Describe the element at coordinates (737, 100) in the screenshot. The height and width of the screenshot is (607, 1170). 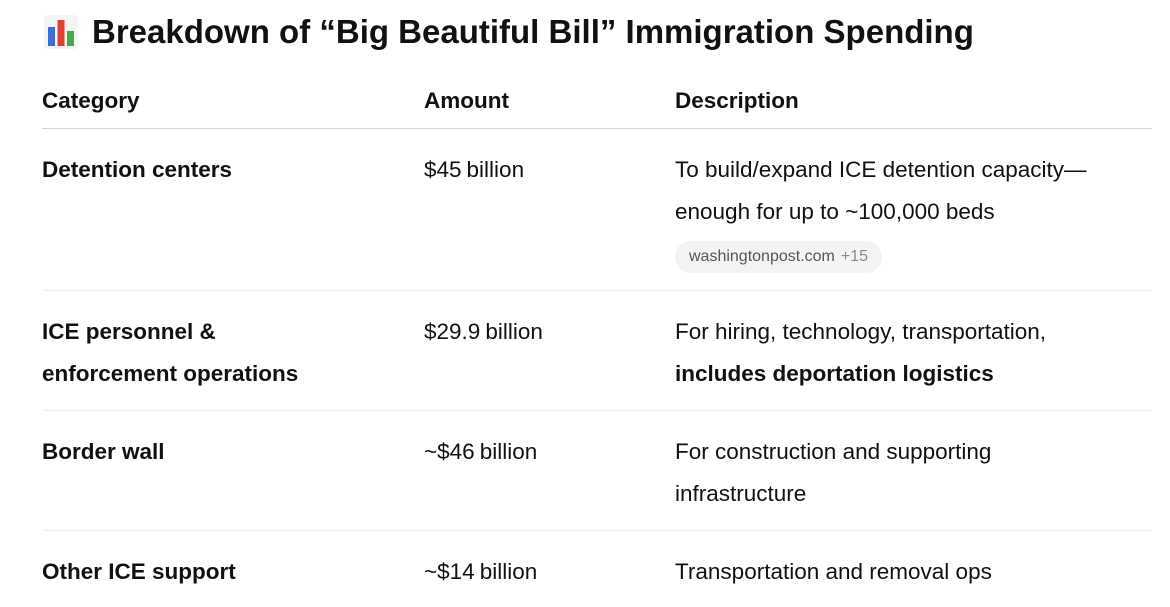
I see `header-description: Description` at that location.